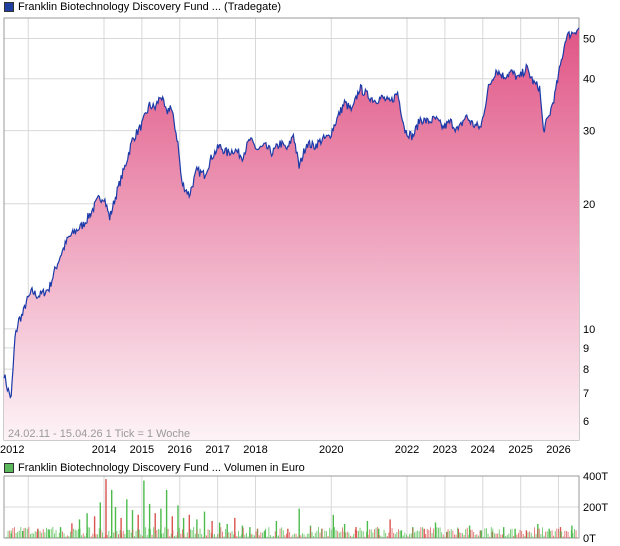 Image resolution: width=620 pixels, height=546 pixels. I want to click on price-x-tick-label: 2017, so click(217, 450).